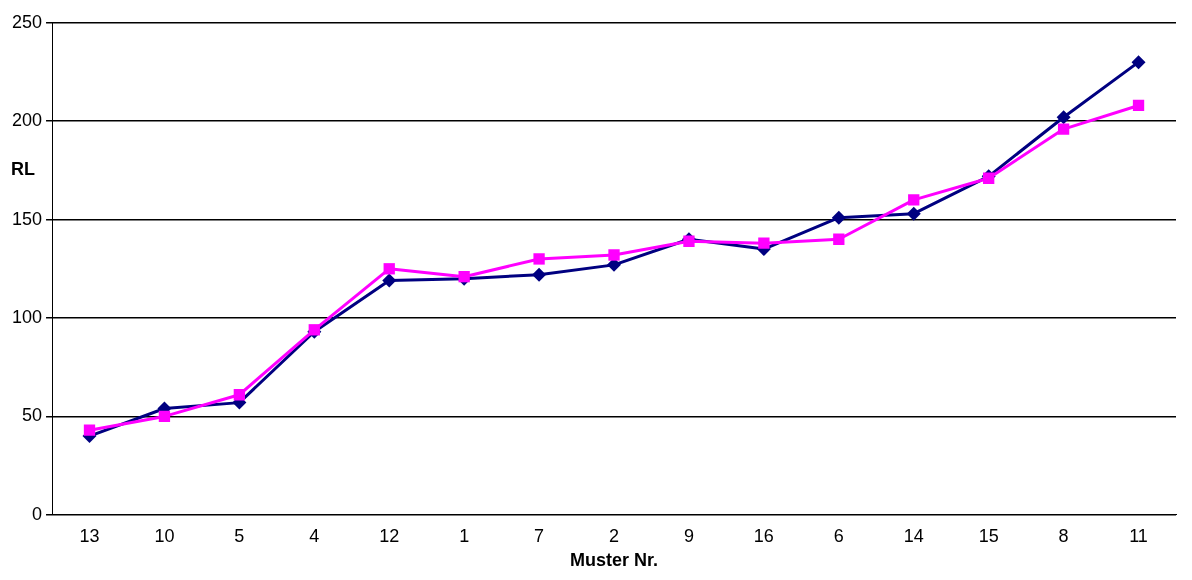 The image size is (1192, 580). What do you see at coordinates (1063, 535) in the screenshot?
I see `x-tick-label: 8` at bounding box center [1063, 535].